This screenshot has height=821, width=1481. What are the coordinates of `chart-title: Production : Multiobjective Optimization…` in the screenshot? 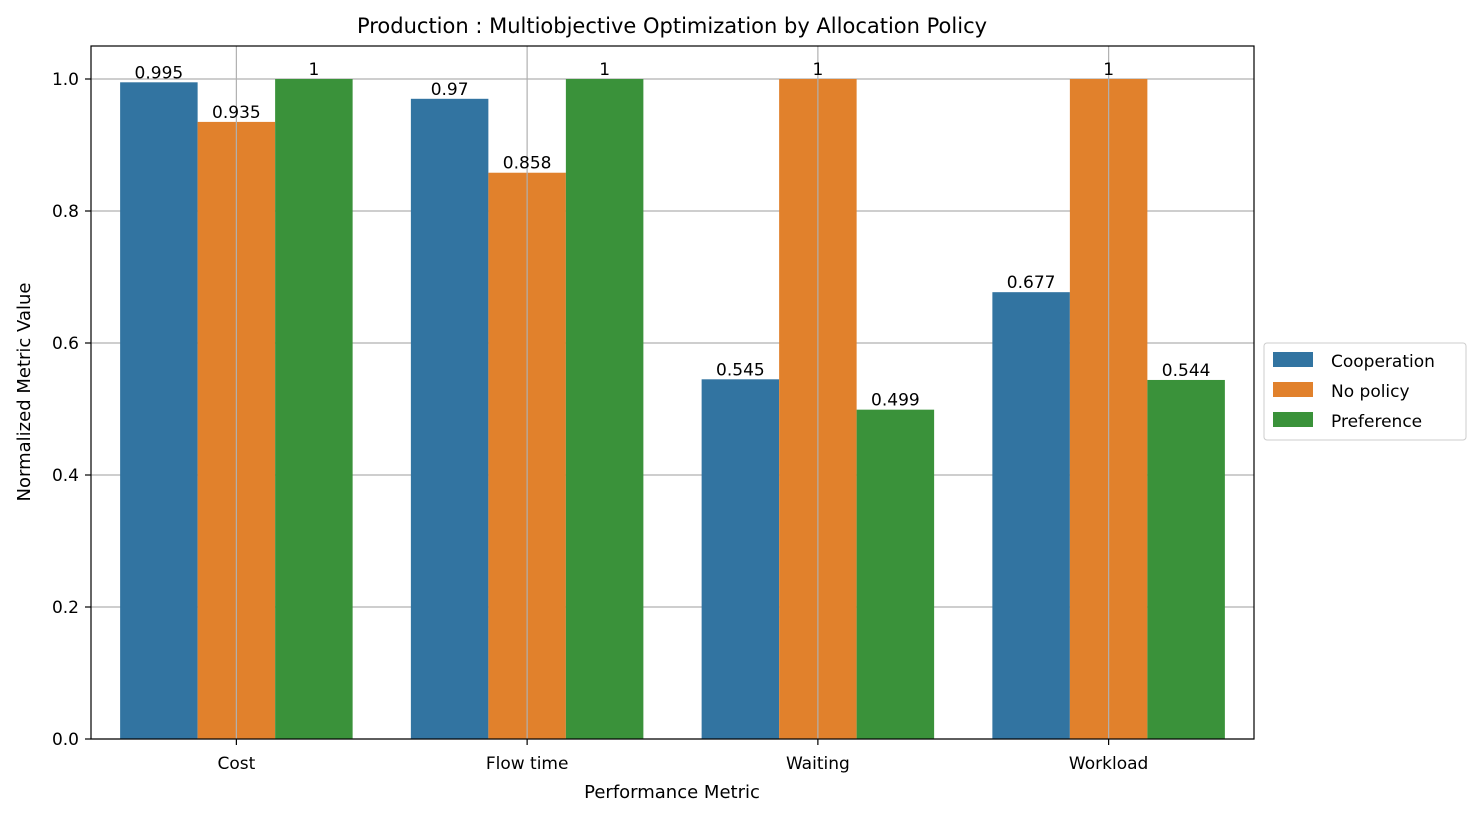 It's located at (672, 26).